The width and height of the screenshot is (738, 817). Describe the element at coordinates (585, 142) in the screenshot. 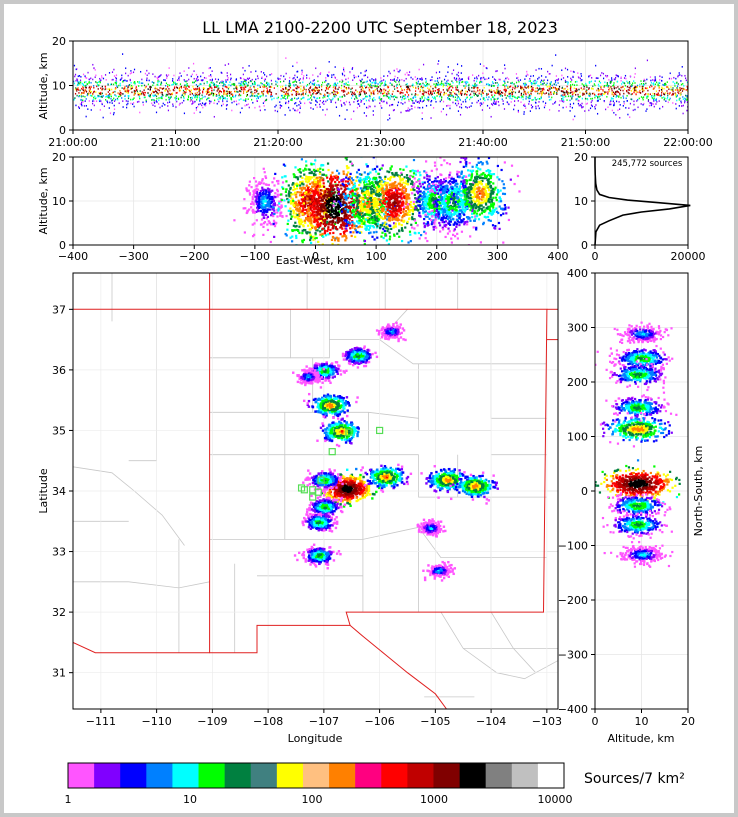

I see `altitude-time-xtick-label: 21:50:00` at that location.